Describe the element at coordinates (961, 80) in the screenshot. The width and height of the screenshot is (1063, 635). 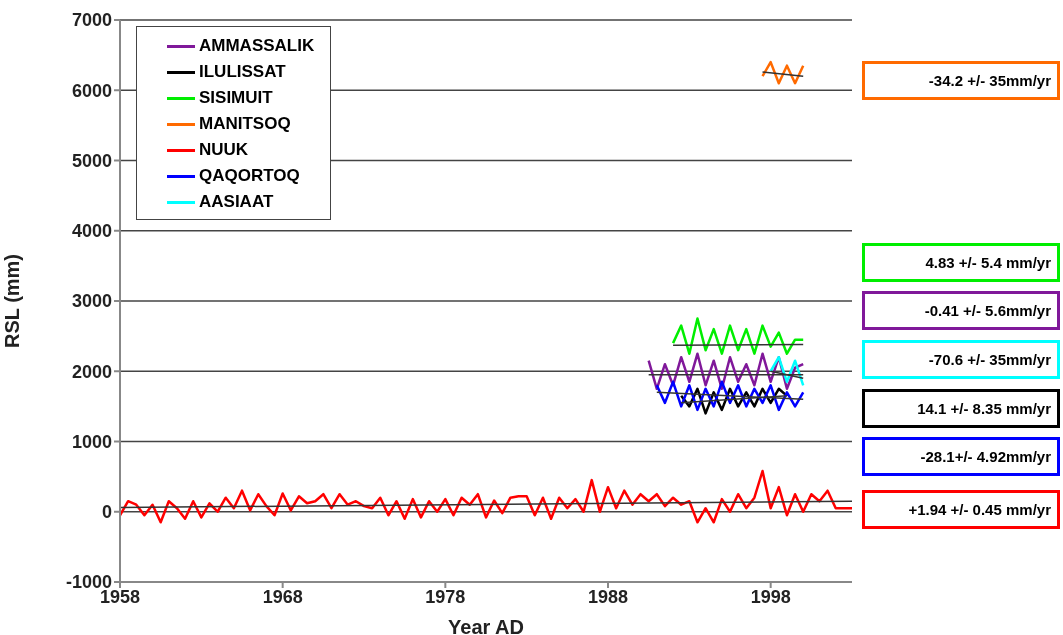
I see `text: -34.2 +/- 35mm/yr` at that location.